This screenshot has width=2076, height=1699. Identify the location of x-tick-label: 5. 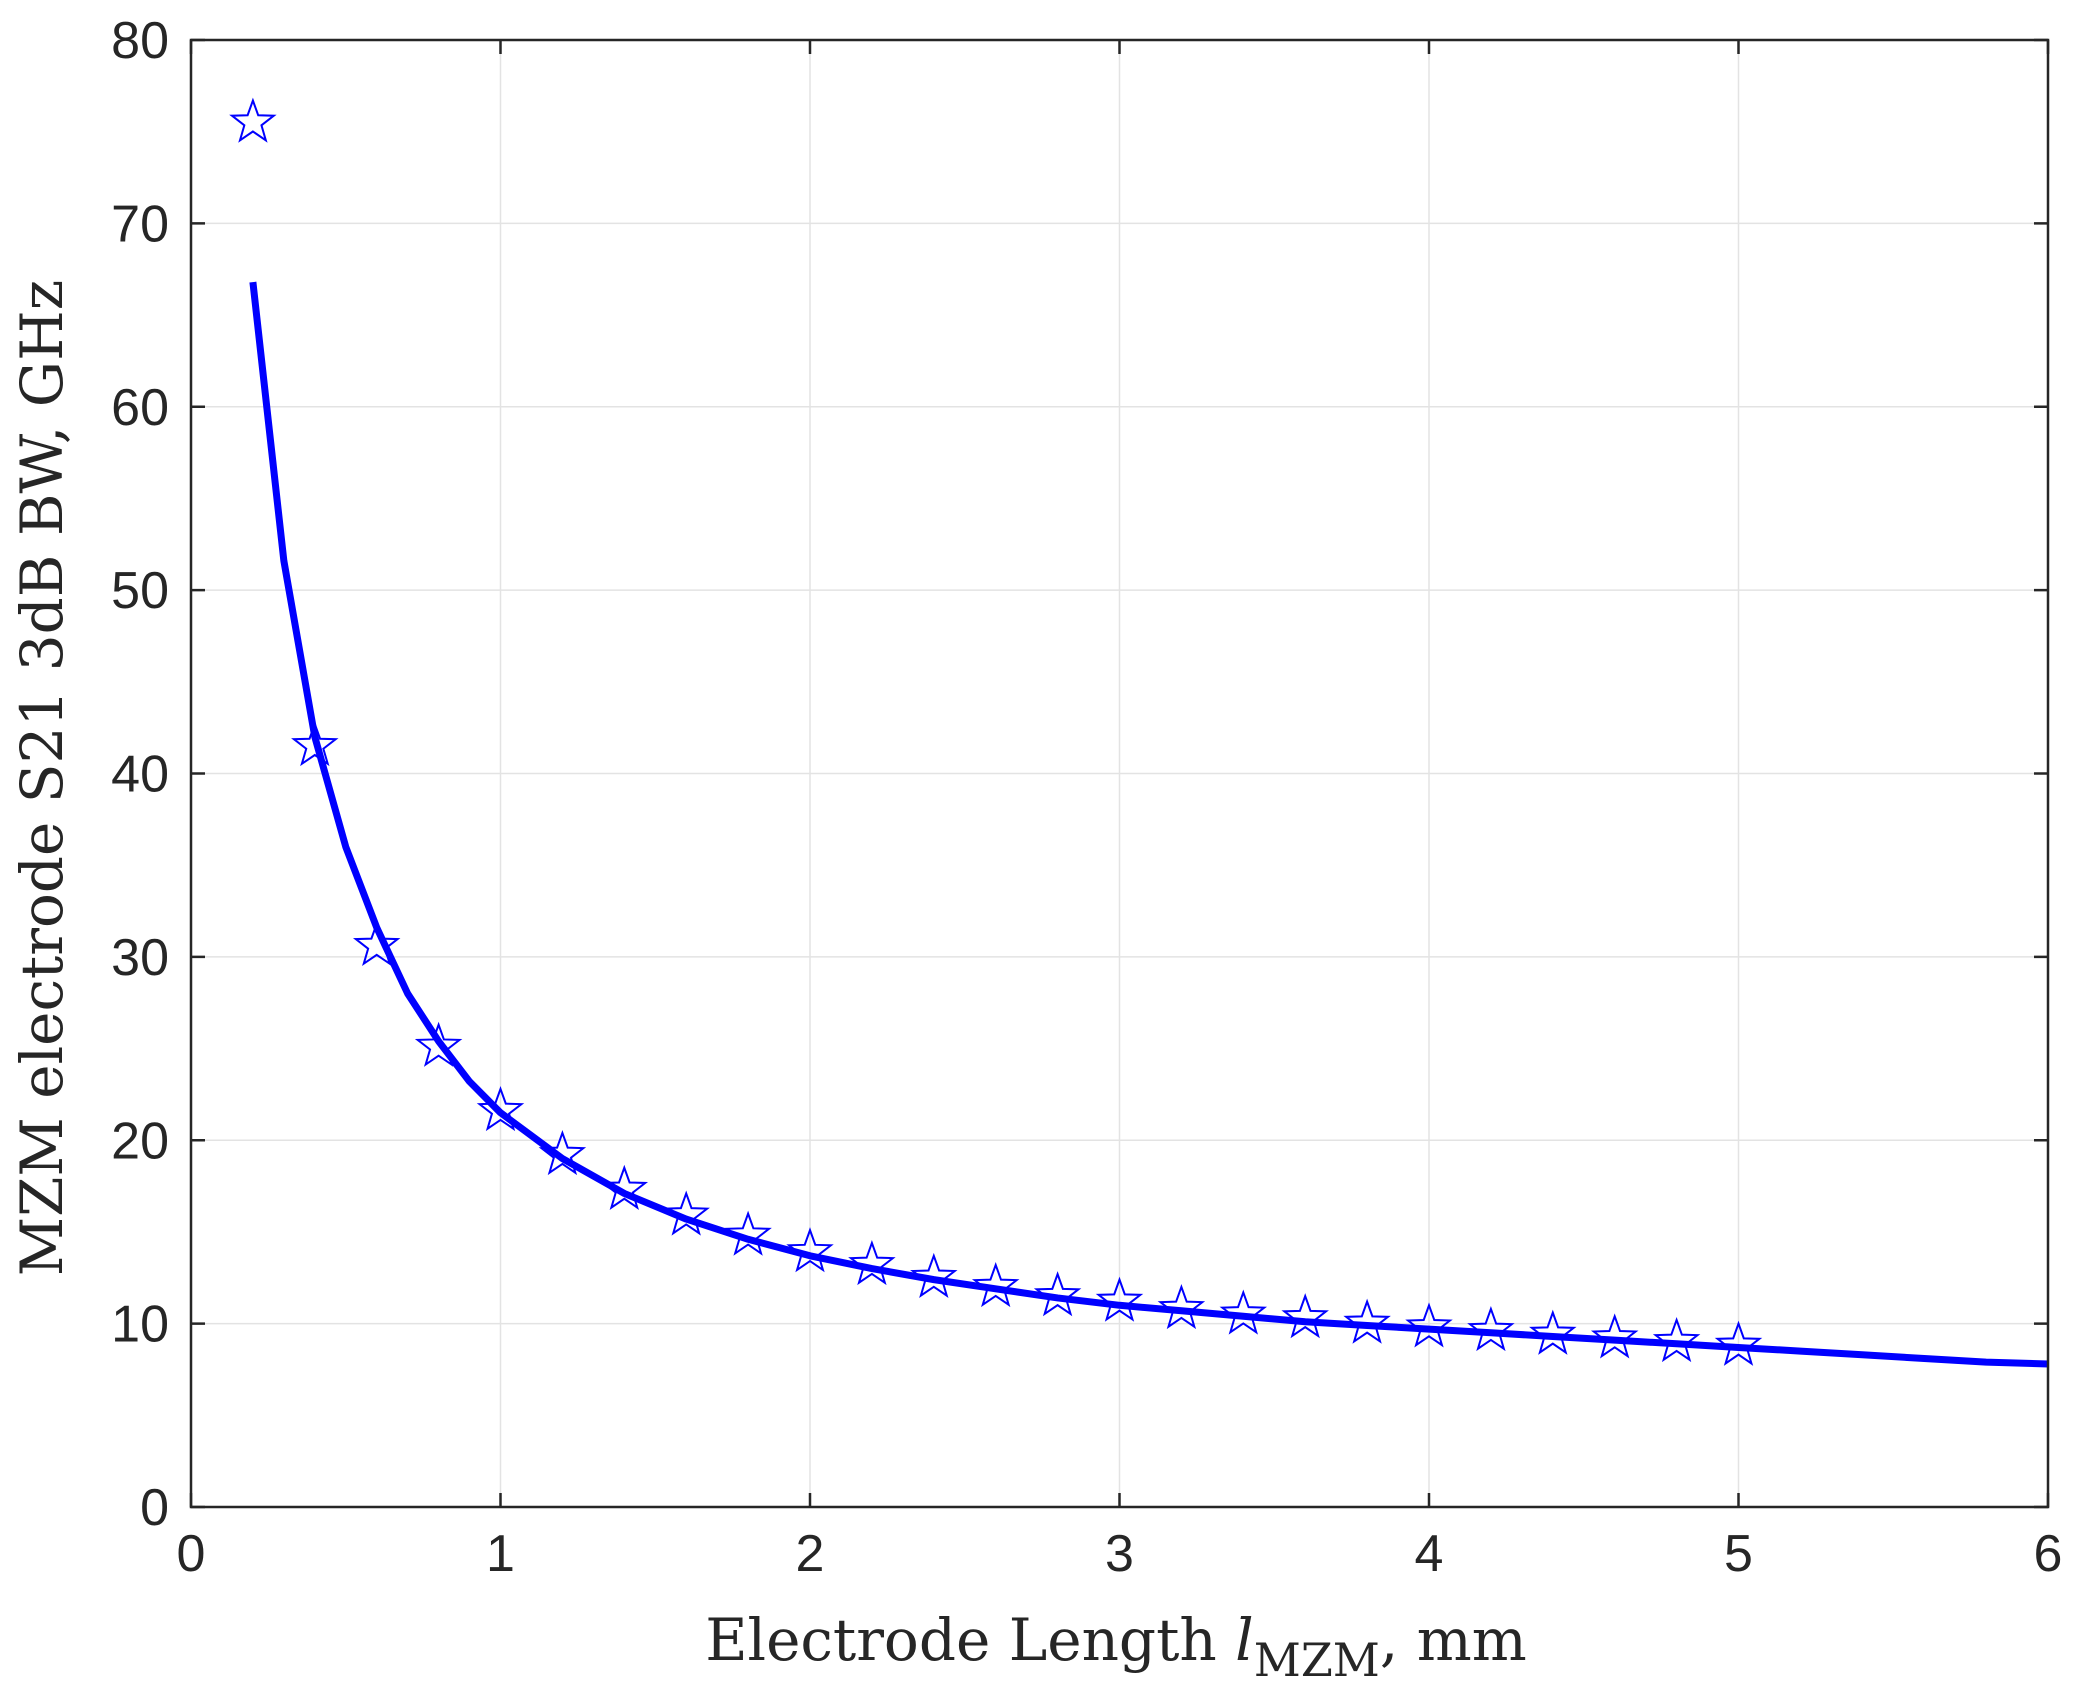
(1738, 1554).